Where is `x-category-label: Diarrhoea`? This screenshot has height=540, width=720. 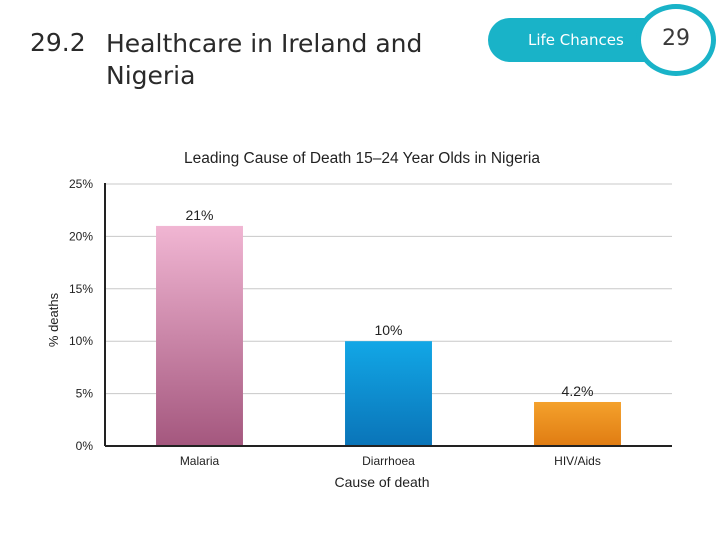 x-category-label: Diarrhoea is located at coordinates (388, 461).